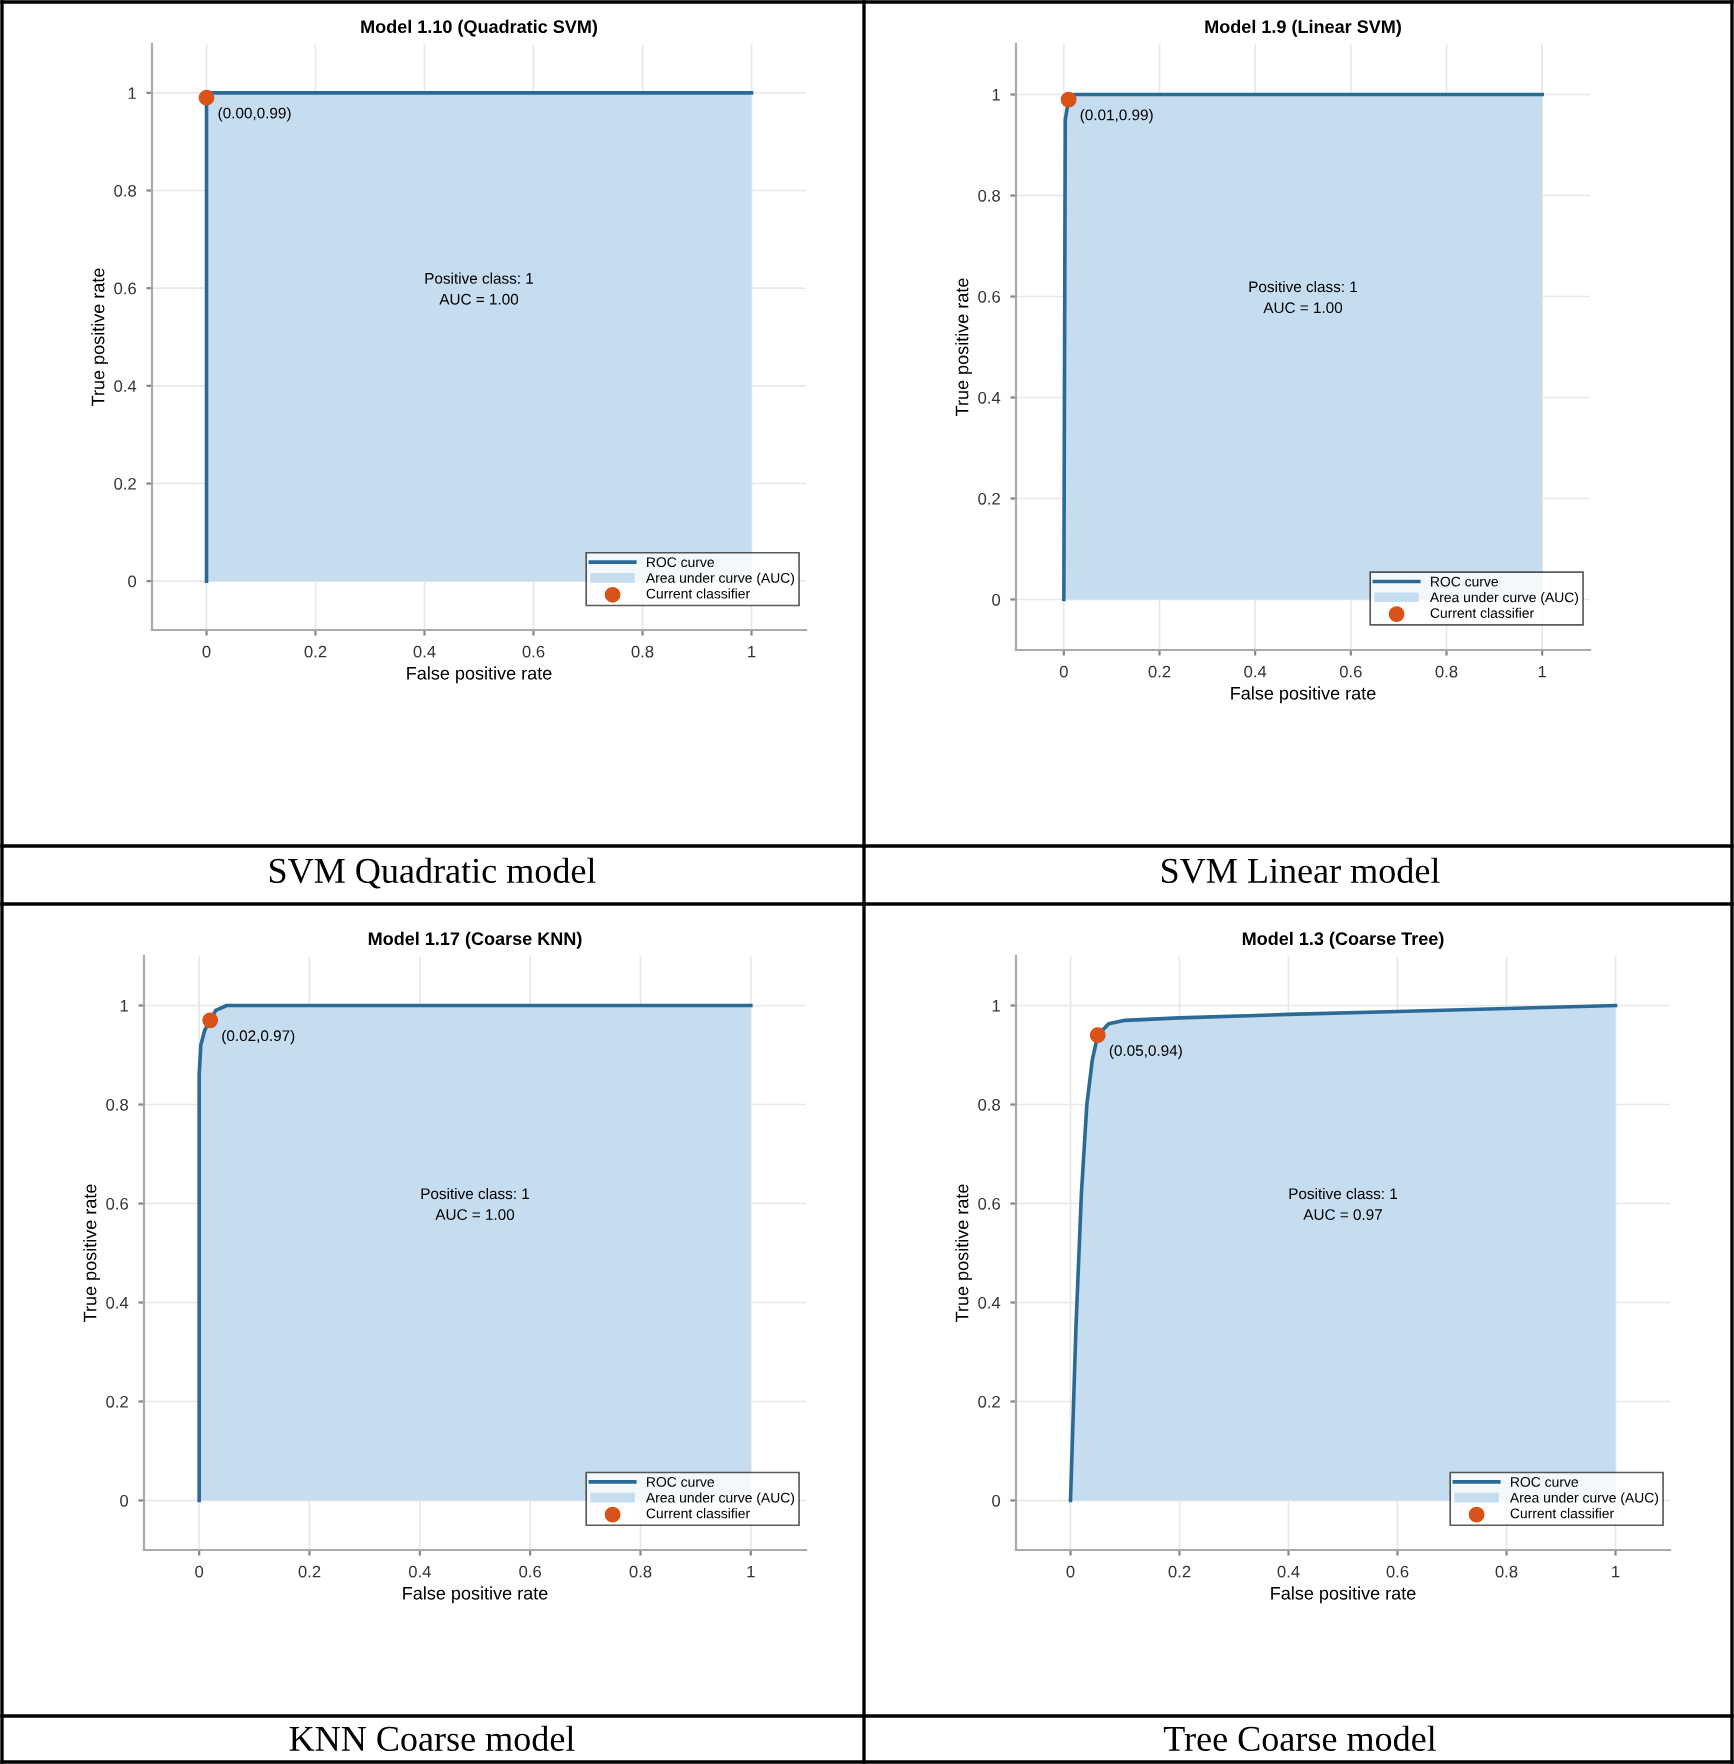  Describe the element at coordinates (475, 940) in the screenshot. I see `chart-title: Model 1.17 (Coarse KNN)` at that location.